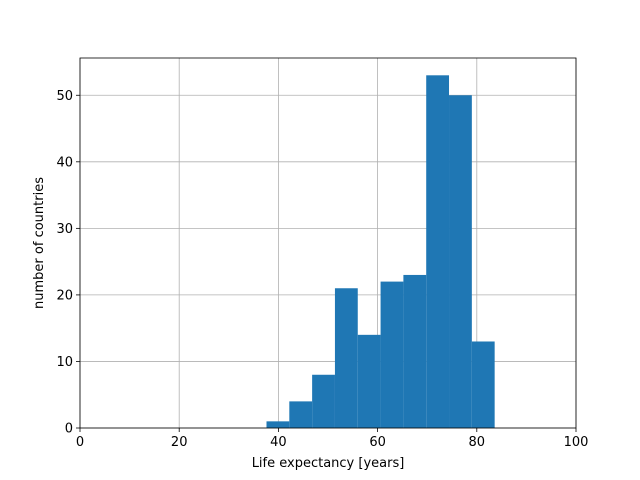 This screenshot has width=640, height=480. What do you see at coordinates (69, 429) in the screenshot?
I see `y-tick-label: 0` at bounding box center [69, 429].